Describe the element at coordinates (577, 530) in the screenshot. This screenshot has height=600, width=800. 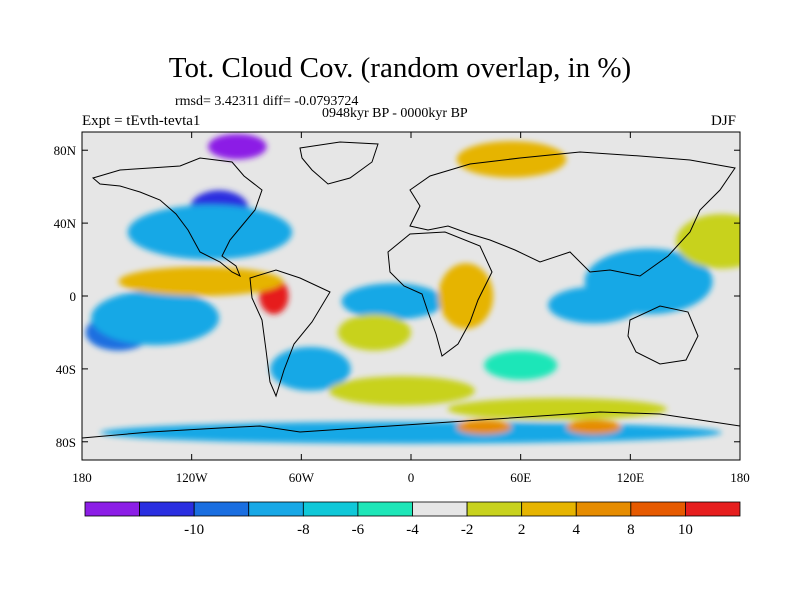
I see `colorbar-label: 4` at that location.